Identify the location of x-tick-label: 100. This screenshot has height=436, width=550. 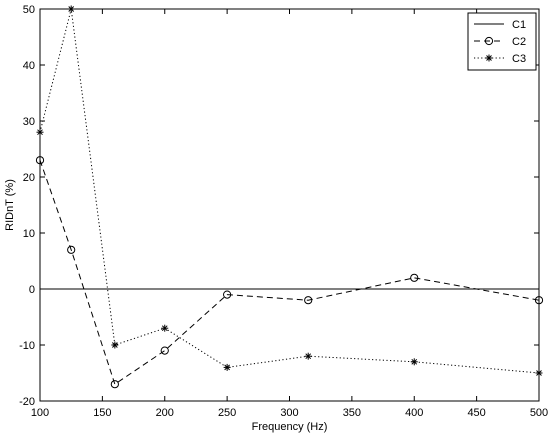
(40, 413).